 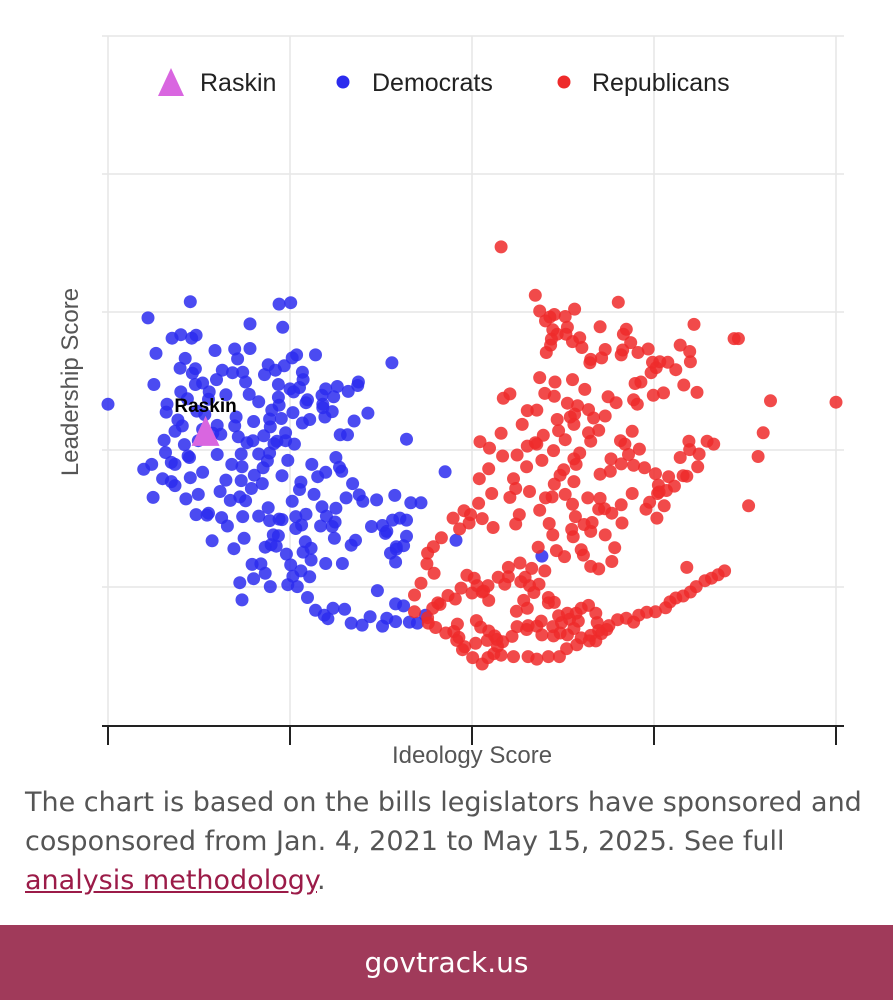 What do you see at coordinates (343, 82) in the screenshot?
I see `legend-democrats-dot-icon` at bounding box center [343, 82].